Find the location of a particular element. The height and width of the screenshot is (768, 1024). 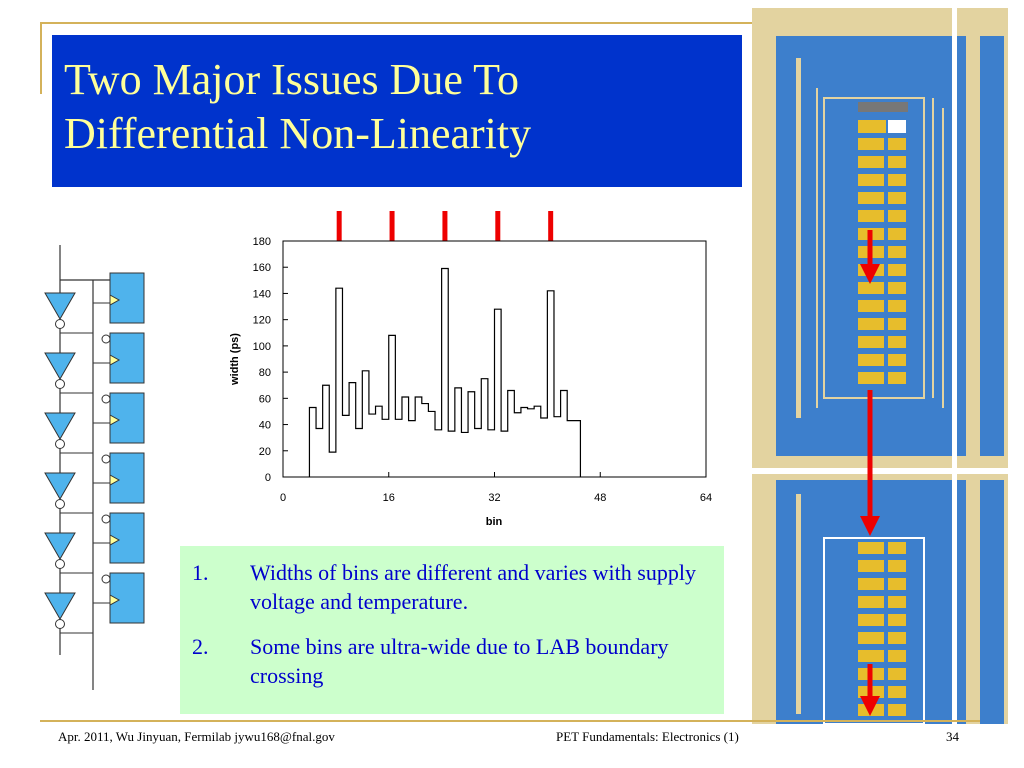

footer-rule is located at coordinates (510, 721).